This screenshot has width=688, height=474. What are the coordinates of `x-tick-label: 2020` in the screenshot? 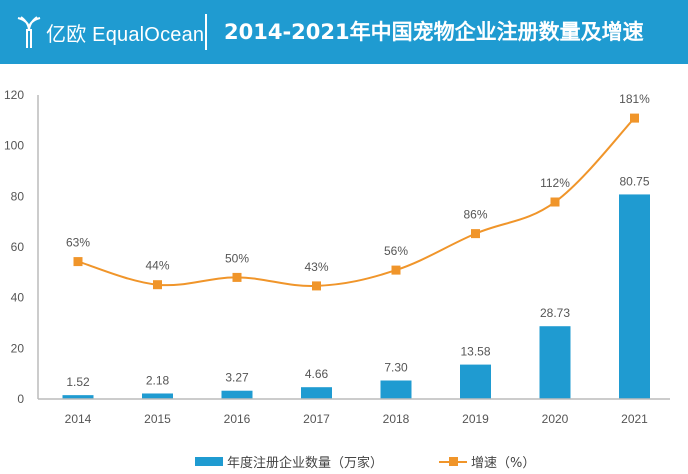 It's located at (555, 419).